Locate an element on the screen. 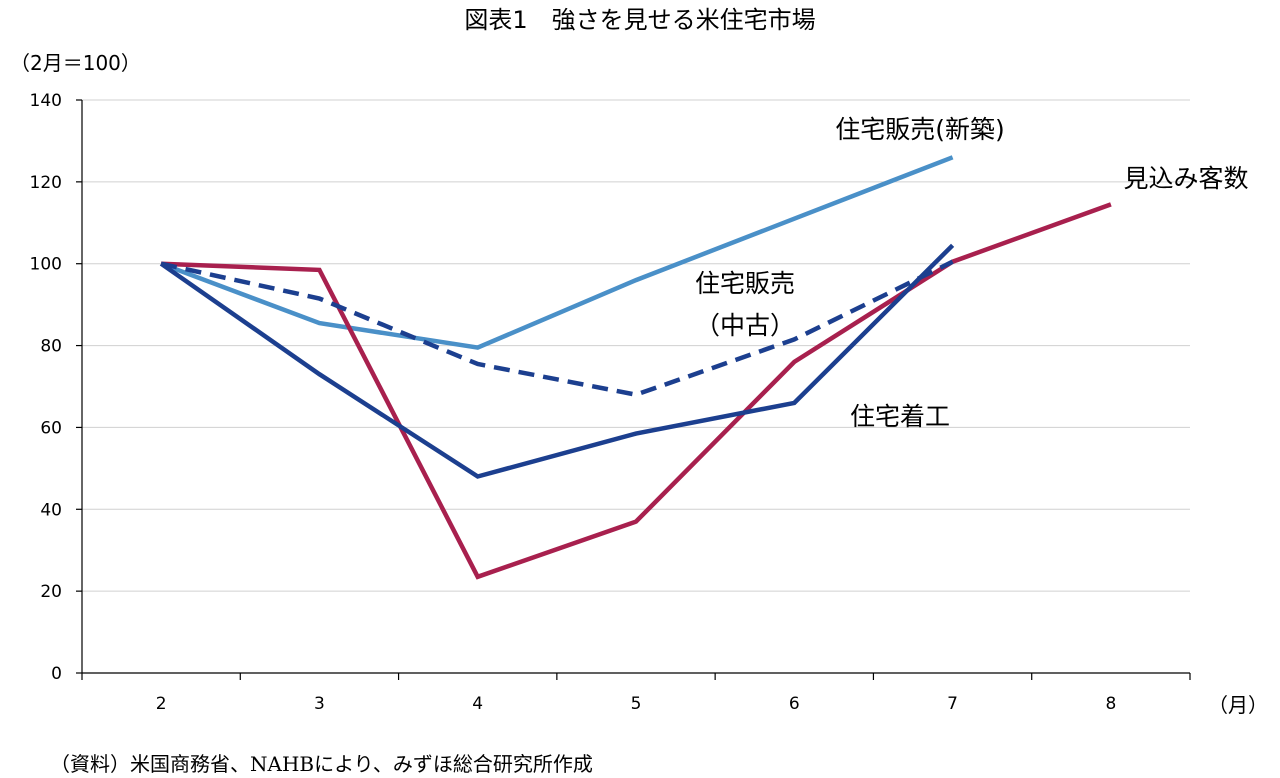 This screenshot has width=1280, height=778. y-tick-label: 60 is located at coordinates (51, 428).